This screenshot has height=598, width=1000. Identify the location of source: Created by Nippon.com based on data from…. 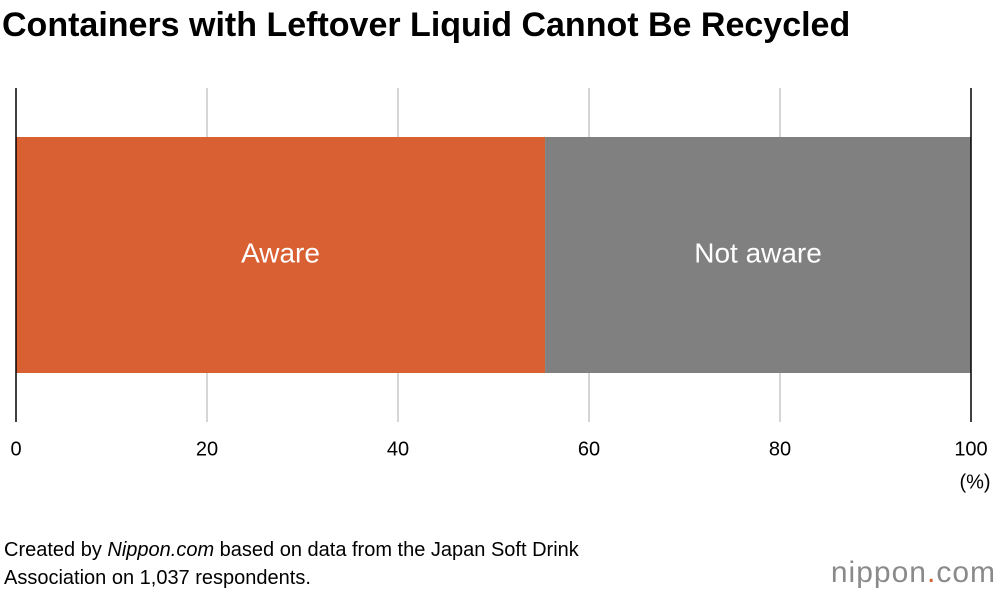
(291, 564).